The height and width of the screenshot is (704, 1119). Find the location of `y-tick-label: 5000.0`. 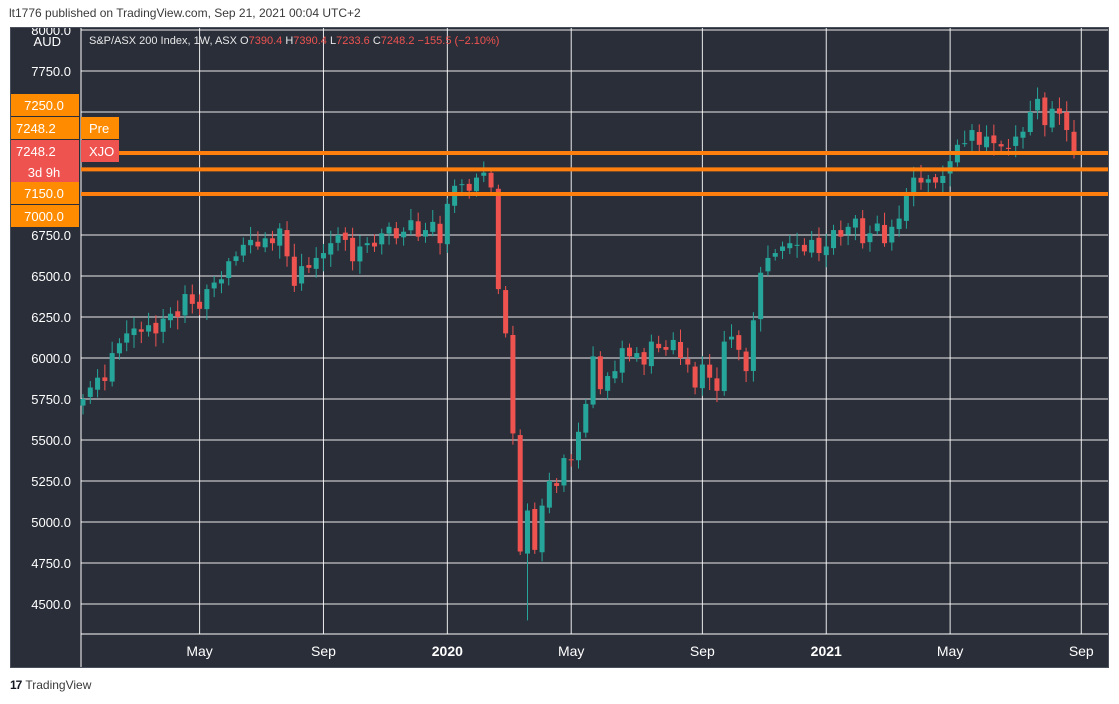

y-tick-label: 5000.0 is located at coordinates (51, 522).